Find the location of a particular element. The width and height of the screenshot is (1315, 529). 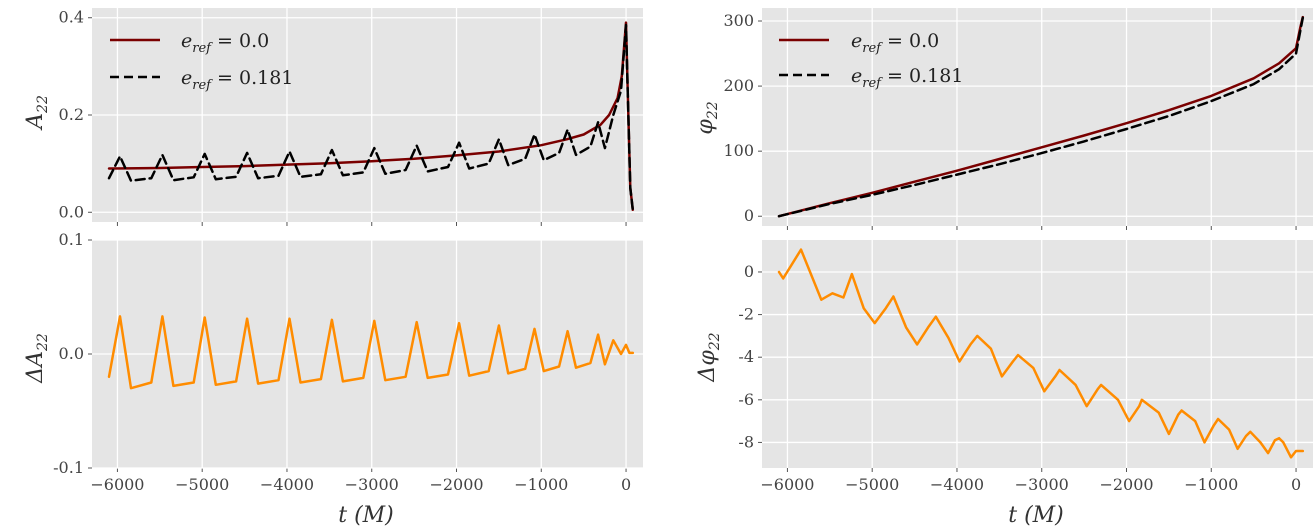

y-tick-label: -8 is located at coordinates (746, 441).